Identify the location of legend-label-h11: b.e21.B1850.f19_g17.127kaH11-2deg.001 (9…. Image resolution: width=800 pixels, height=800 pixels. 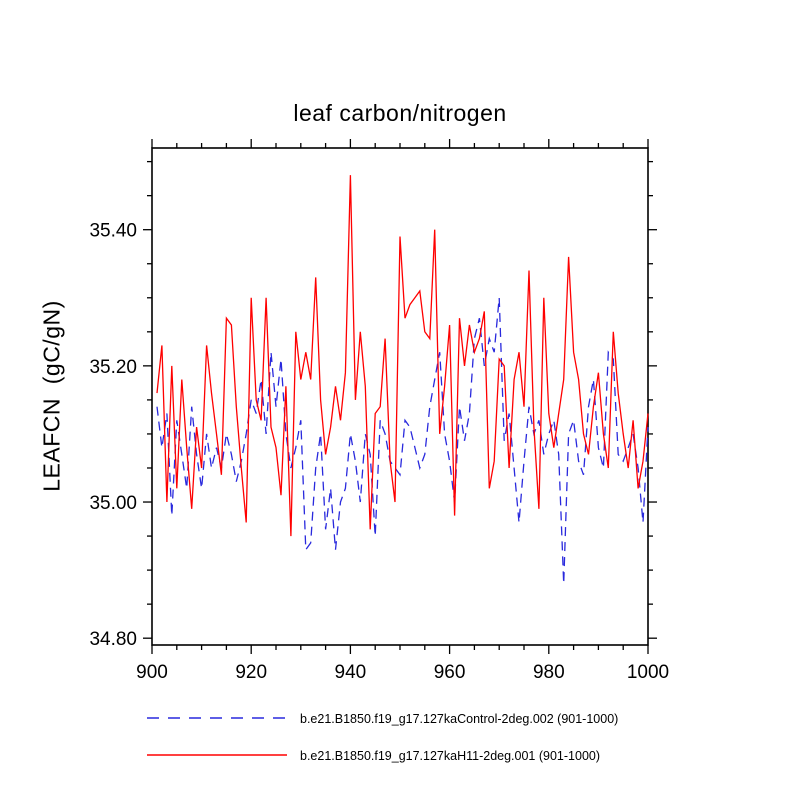
(450, 756).